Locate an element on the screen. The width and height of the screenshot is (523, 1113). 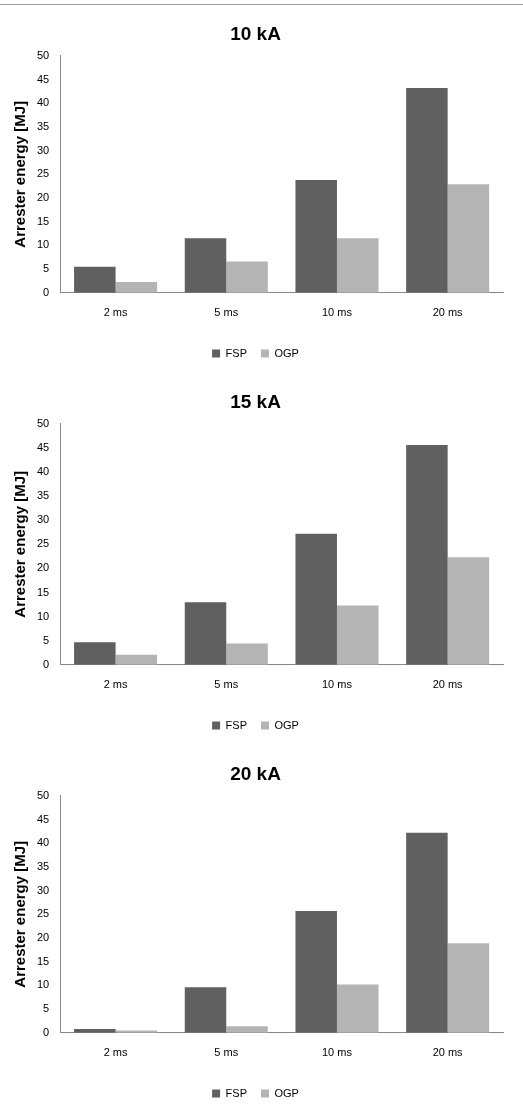
chart-title: 10 kA is located at coordinates (256, 33).